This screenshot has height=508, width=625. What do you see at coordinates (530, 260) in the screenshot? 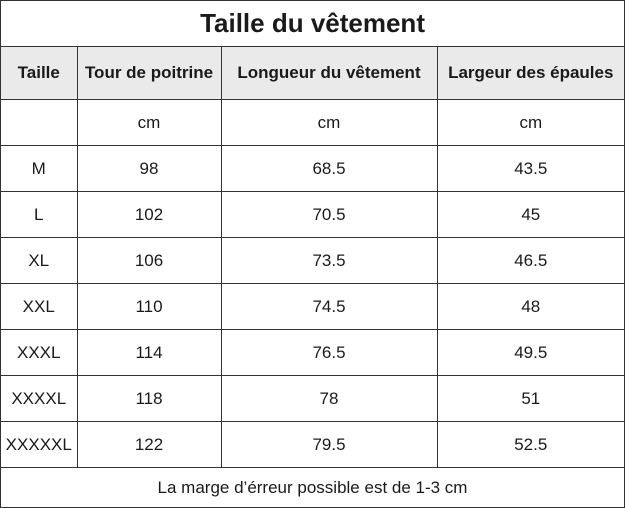
I see `shoulder-cell: 46.5` at bounding box center [530, 260].